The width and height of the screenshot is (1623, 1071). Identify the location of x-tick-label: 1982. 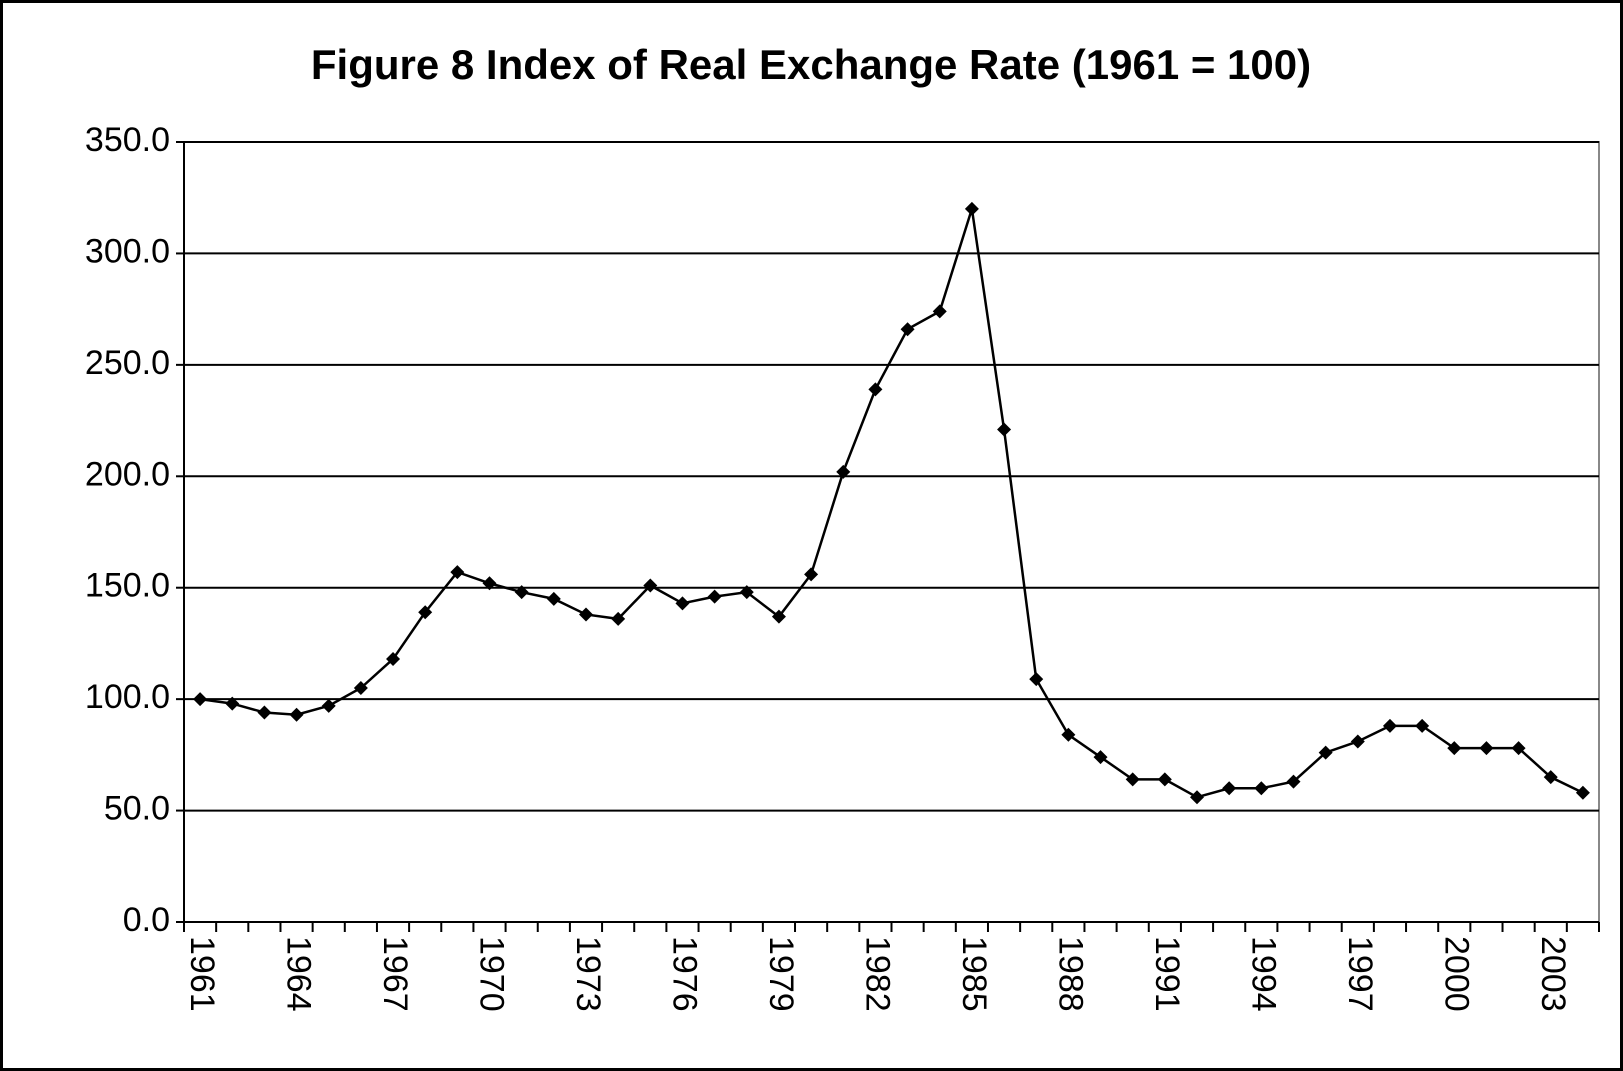
(877, 974).